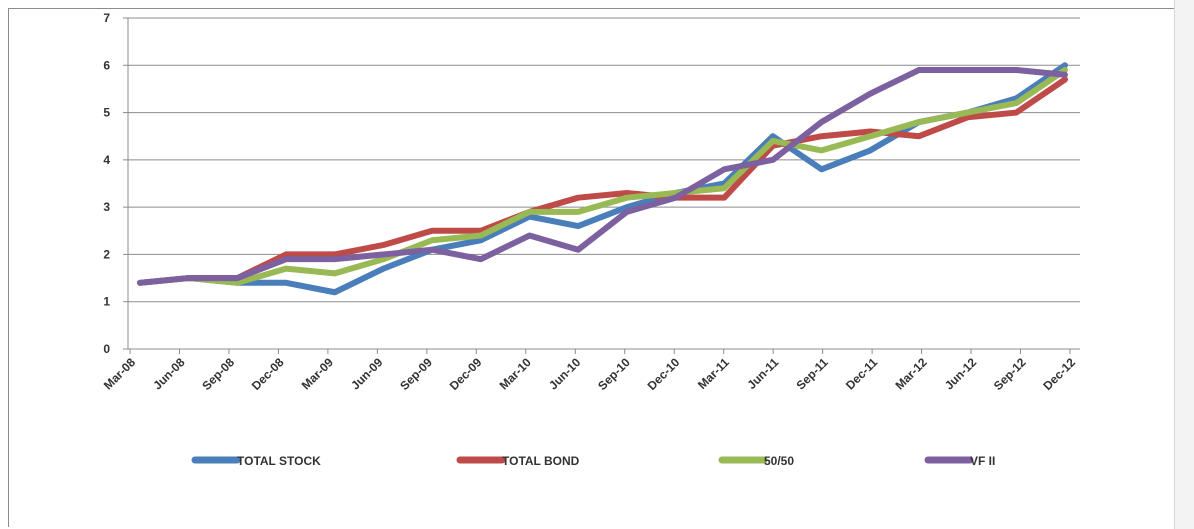  What do you see at coordinates (1010, 374) in the screenshot?
I see `x-tick-label: Sep-12` at bounding box center [1010, 374].